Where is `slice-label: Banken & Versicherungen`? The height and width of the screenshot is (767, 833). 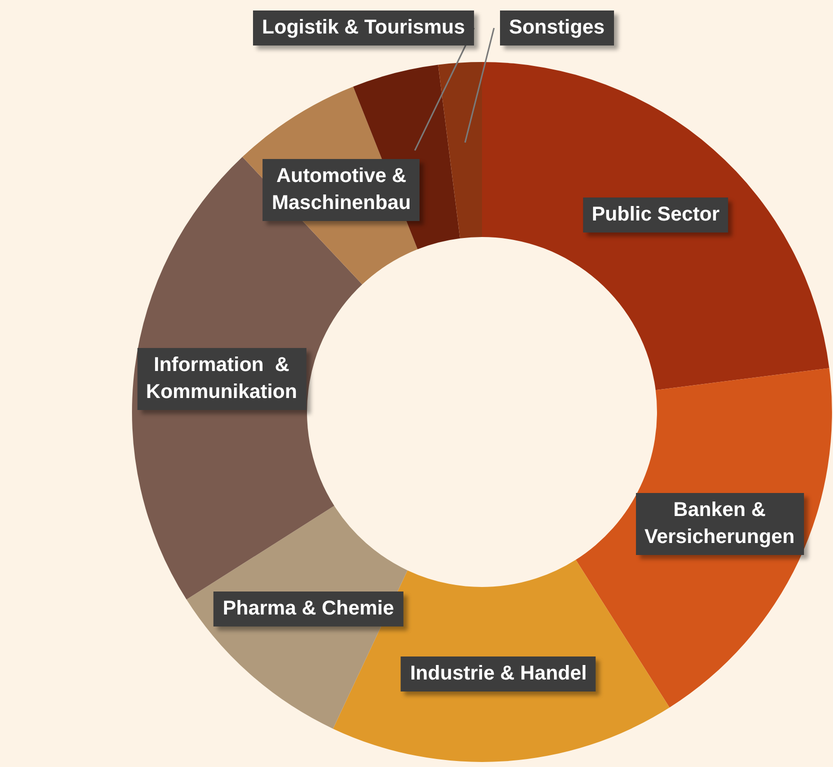 slice-label: Banken & Versicherungen is located at coordinates (719, 523).